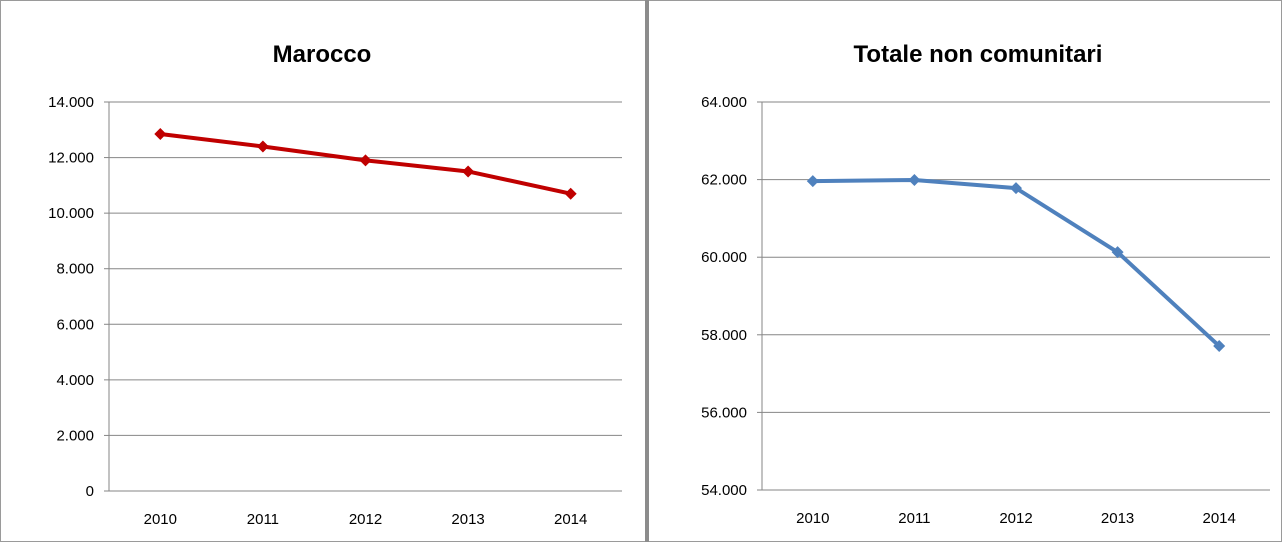 This screenshot has width=1282, height=547. I want to click on y-tick-label: 12.000, so click(71, 158).